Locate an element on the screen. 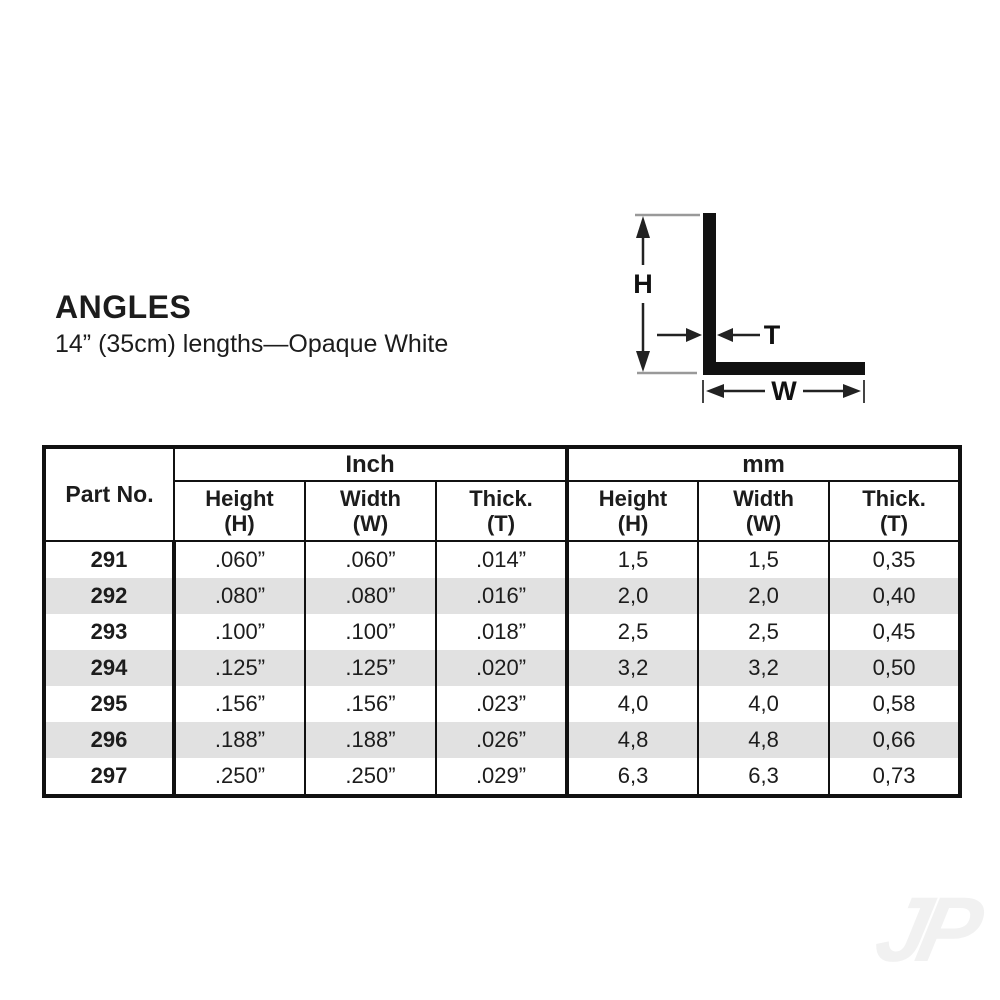 The height and width of the screenshot is (1000, 1000). col-header-inch-thick: Thick. (T) is located at coordinates (502, 511).